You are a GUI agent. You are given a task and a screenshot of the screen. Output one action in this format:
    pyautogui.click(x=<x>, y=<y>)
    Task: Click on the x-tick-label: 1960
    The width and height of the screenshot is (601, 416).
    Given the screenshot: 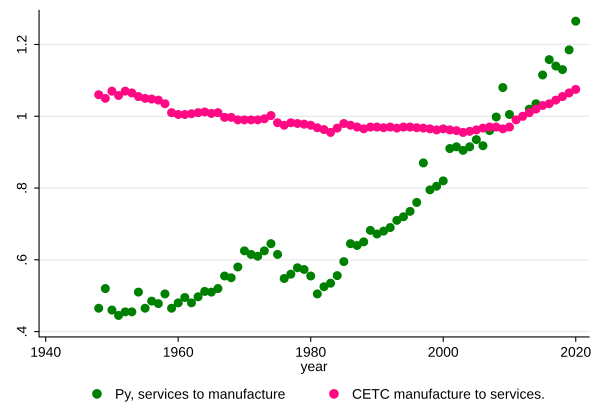 What is the action you would take?
    pyautogui.click(x=179, y=352)
    